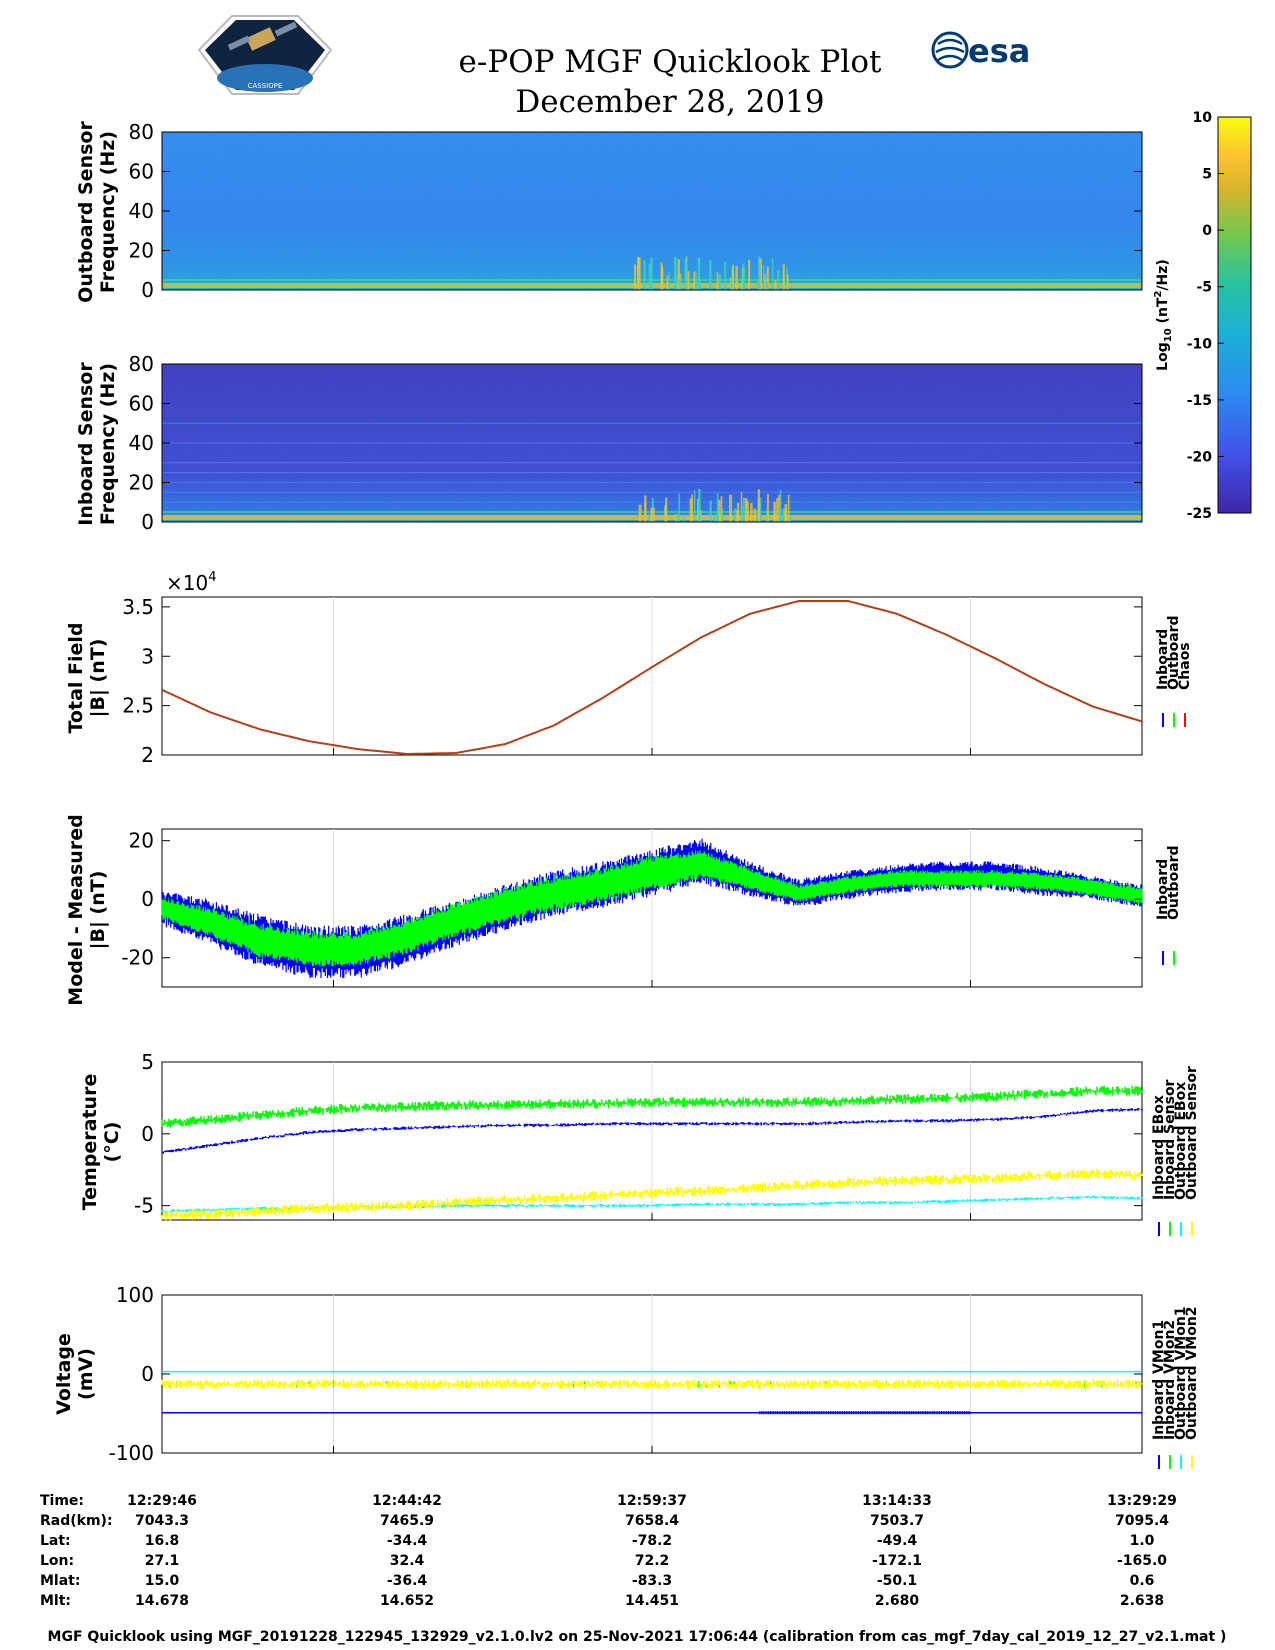 This screenshot has height=1650, width=1275. Describe the element at coordinates (98, 678) in the screenshot. I see `total-field-ylabel-2: |B| (nT)` at that location.